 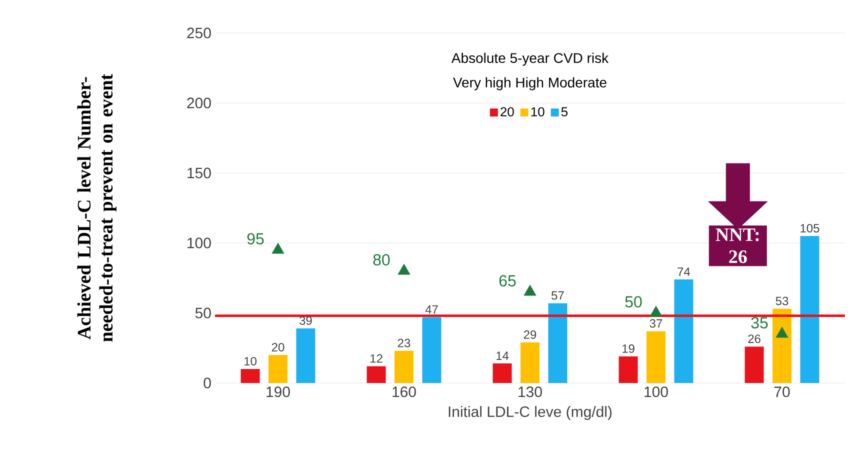 What do you see at coordinates (381, 260) in the screenshot?
I see `data-label: 80` at bounding box center [381, 260].